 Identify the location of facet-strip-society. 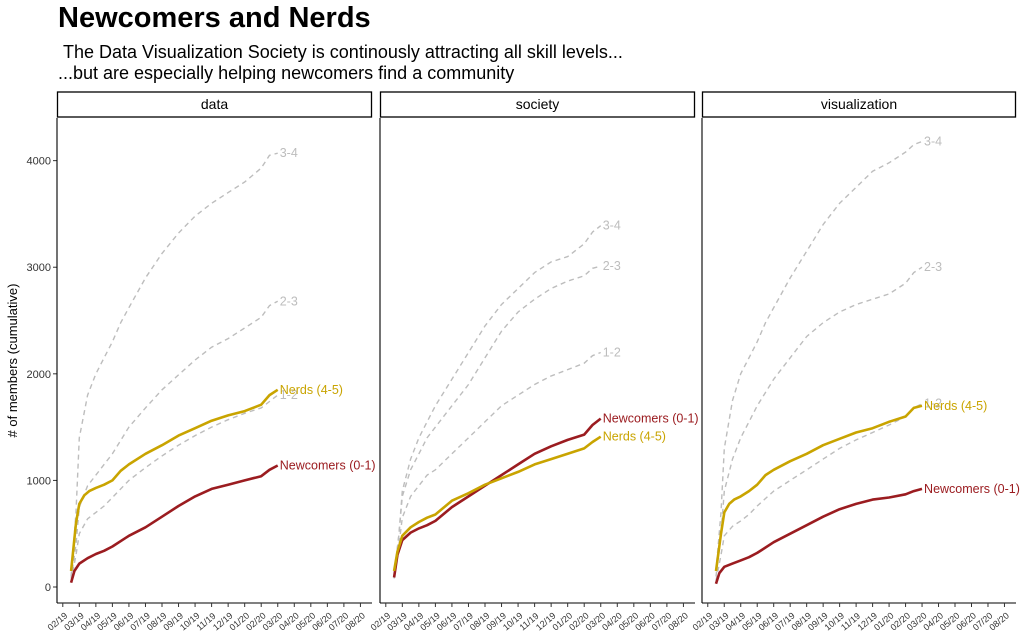
(537, 104).